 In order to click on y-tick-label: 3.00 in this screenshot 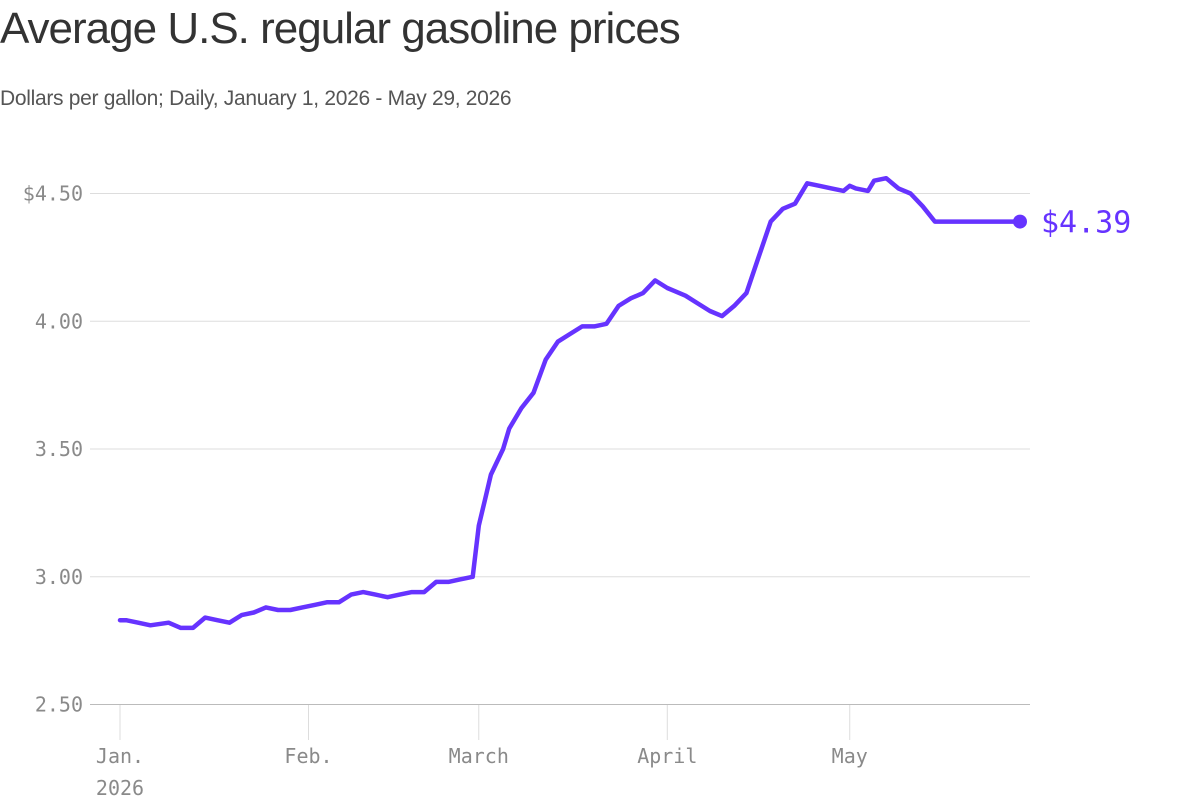, I will do `click(59, 577)`.